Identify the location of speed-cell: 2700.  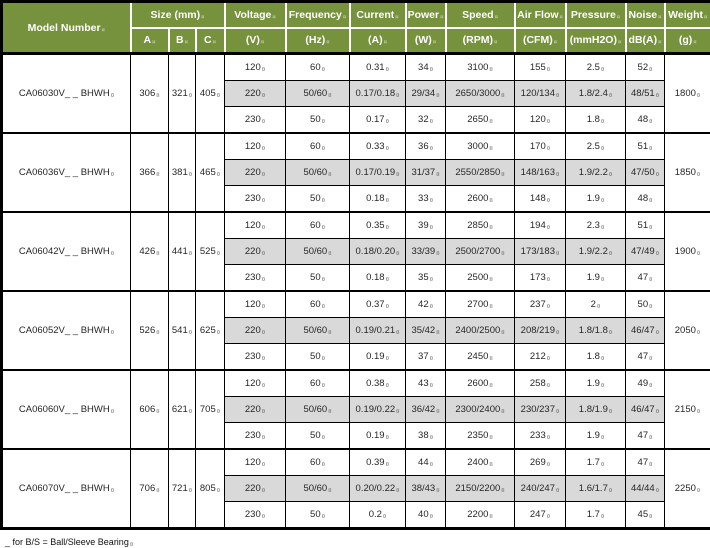
(480, 304).